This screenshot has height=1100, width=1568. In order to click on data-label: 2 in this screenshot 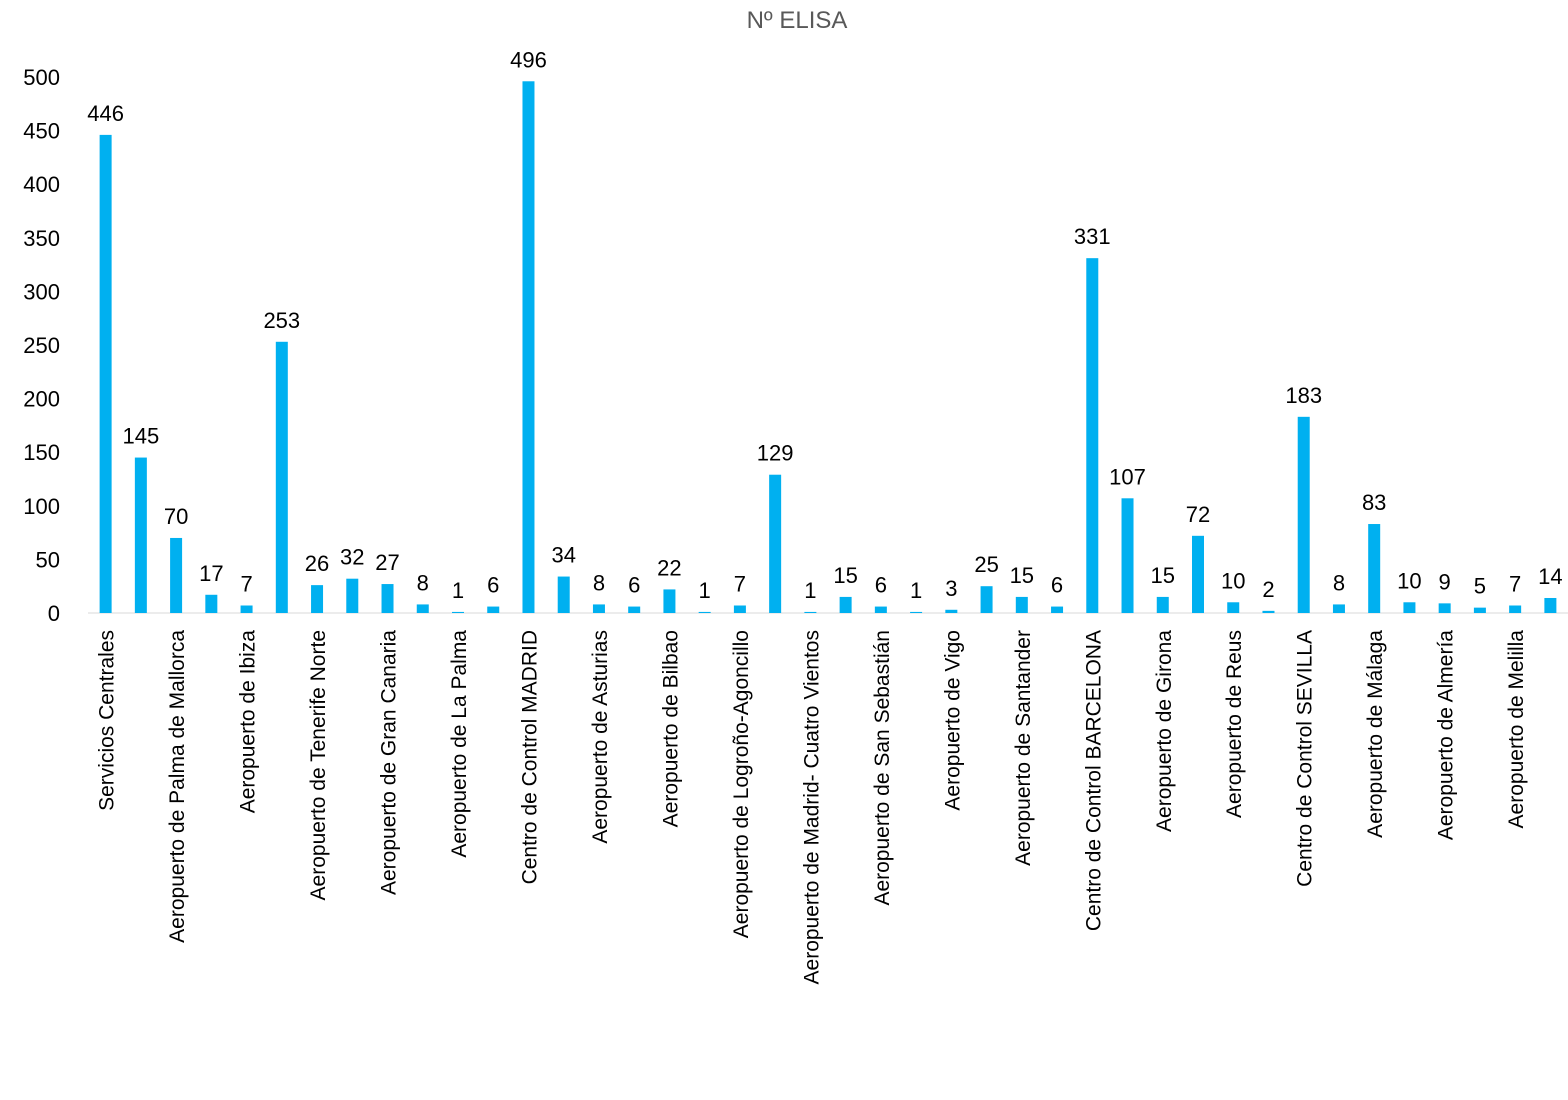, I will do `click(1268, 589)`.